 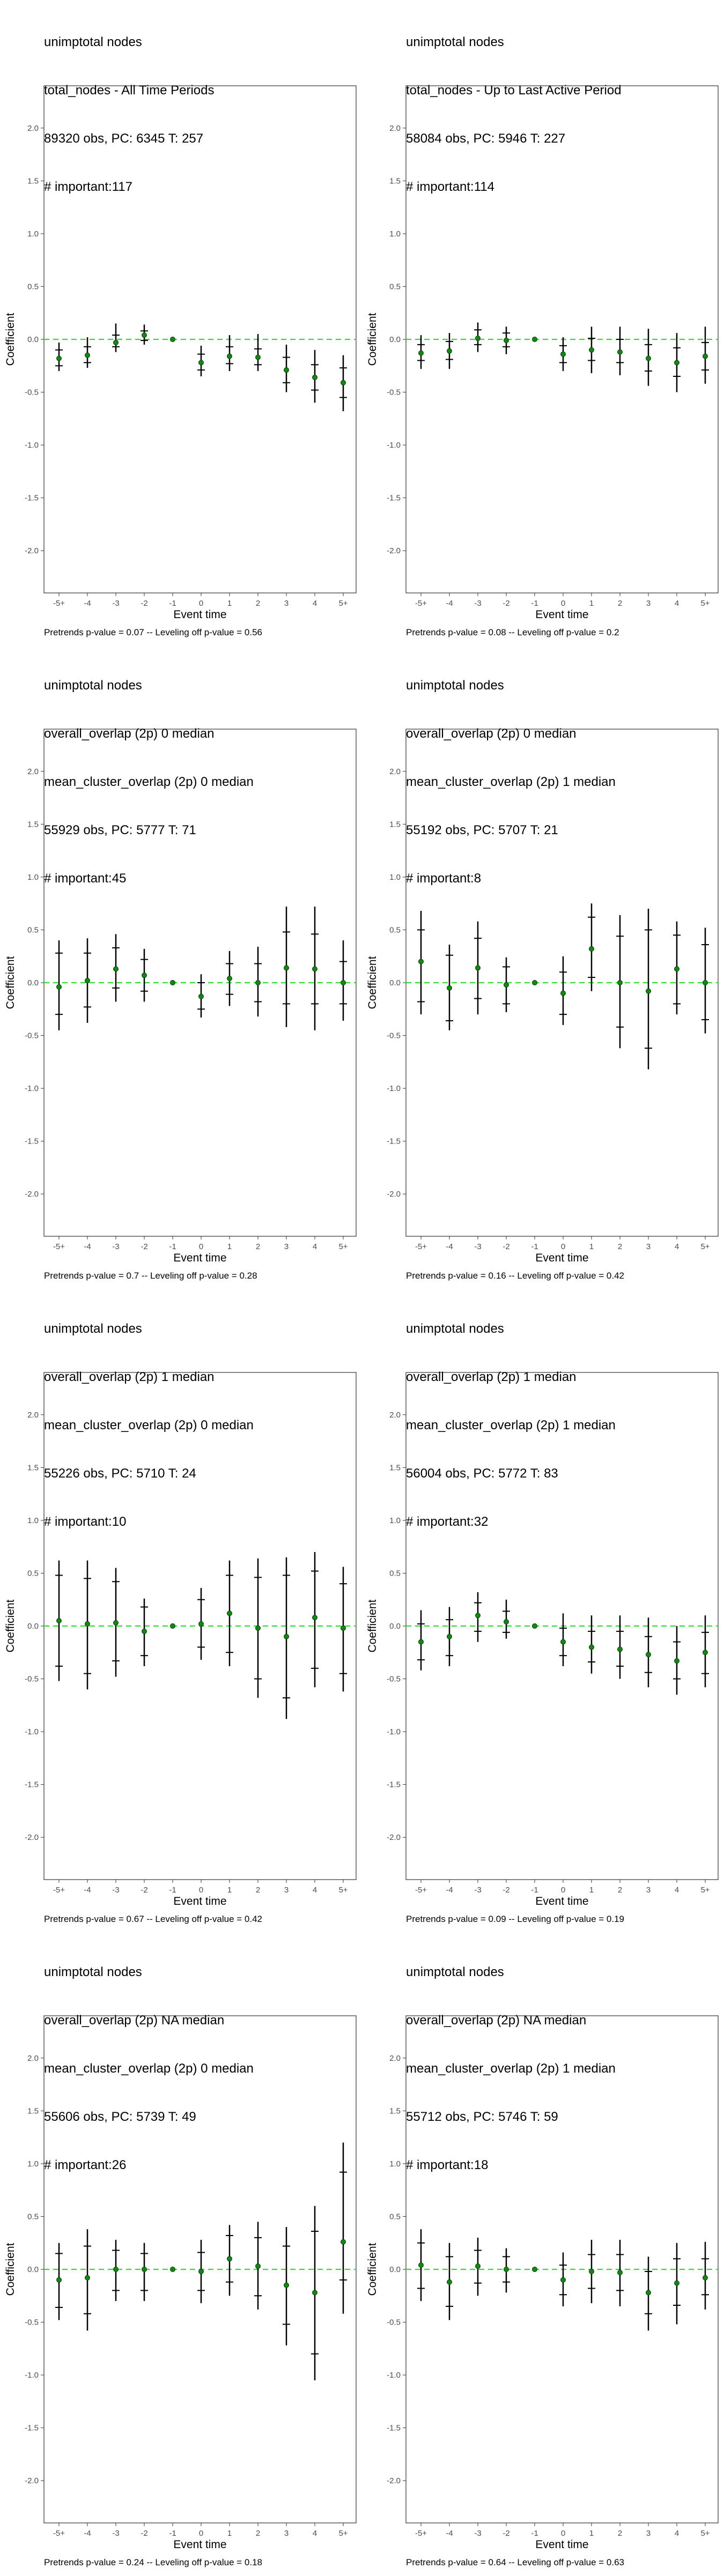 I want to click on title-line: mean_cluster_overlap (2p) 1 median, so click(x=511, y=782).